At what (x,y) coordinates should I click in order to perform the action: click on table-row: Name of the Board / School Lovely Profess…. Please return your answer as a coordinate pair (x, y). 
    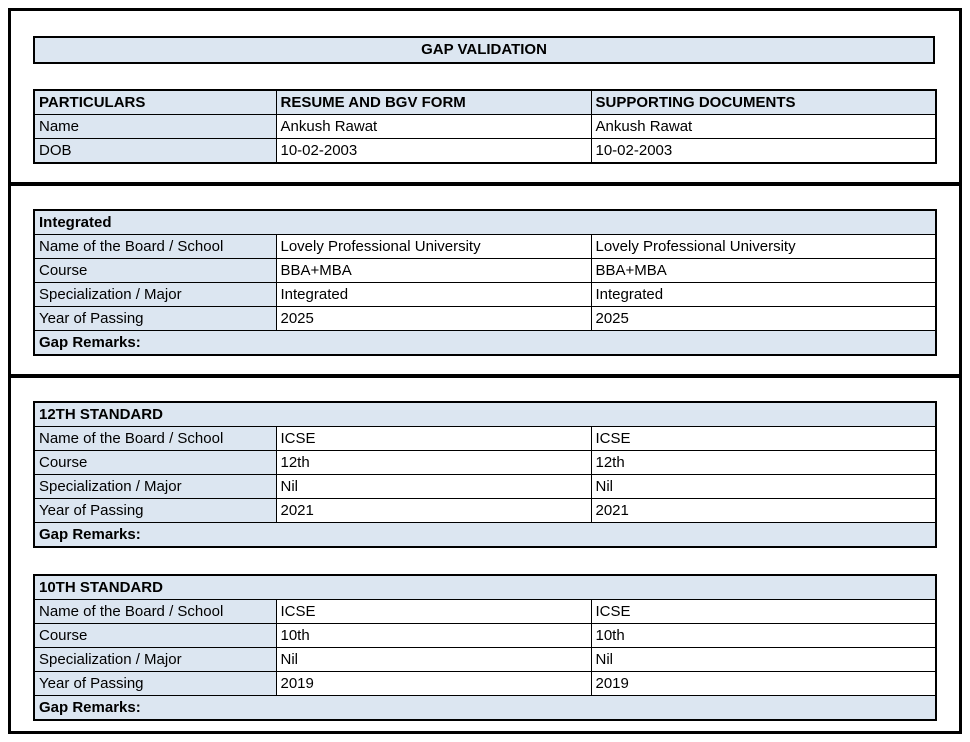
    Looking at the image, I should click on (485, 246).